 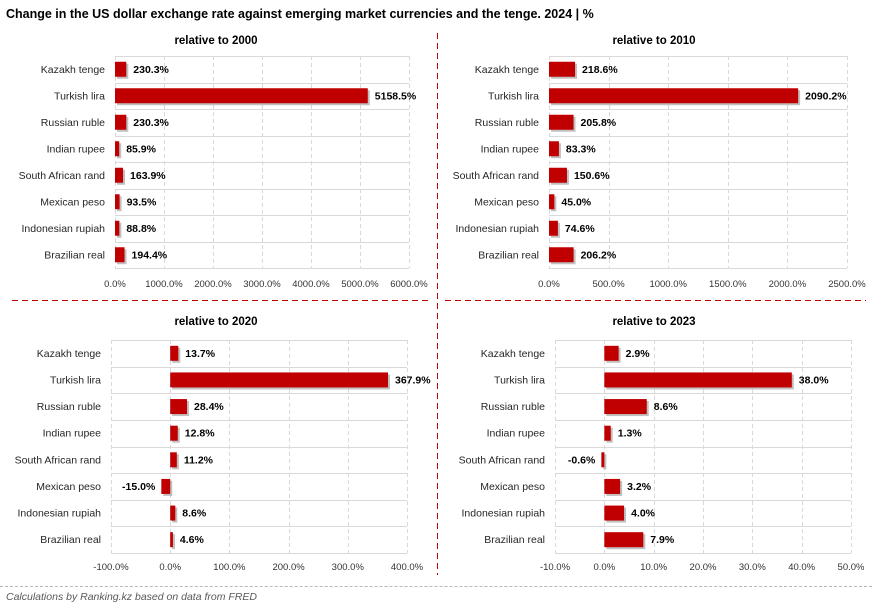 I want to click on x-tick-label: 200.0%, so click(x=288, y=567).